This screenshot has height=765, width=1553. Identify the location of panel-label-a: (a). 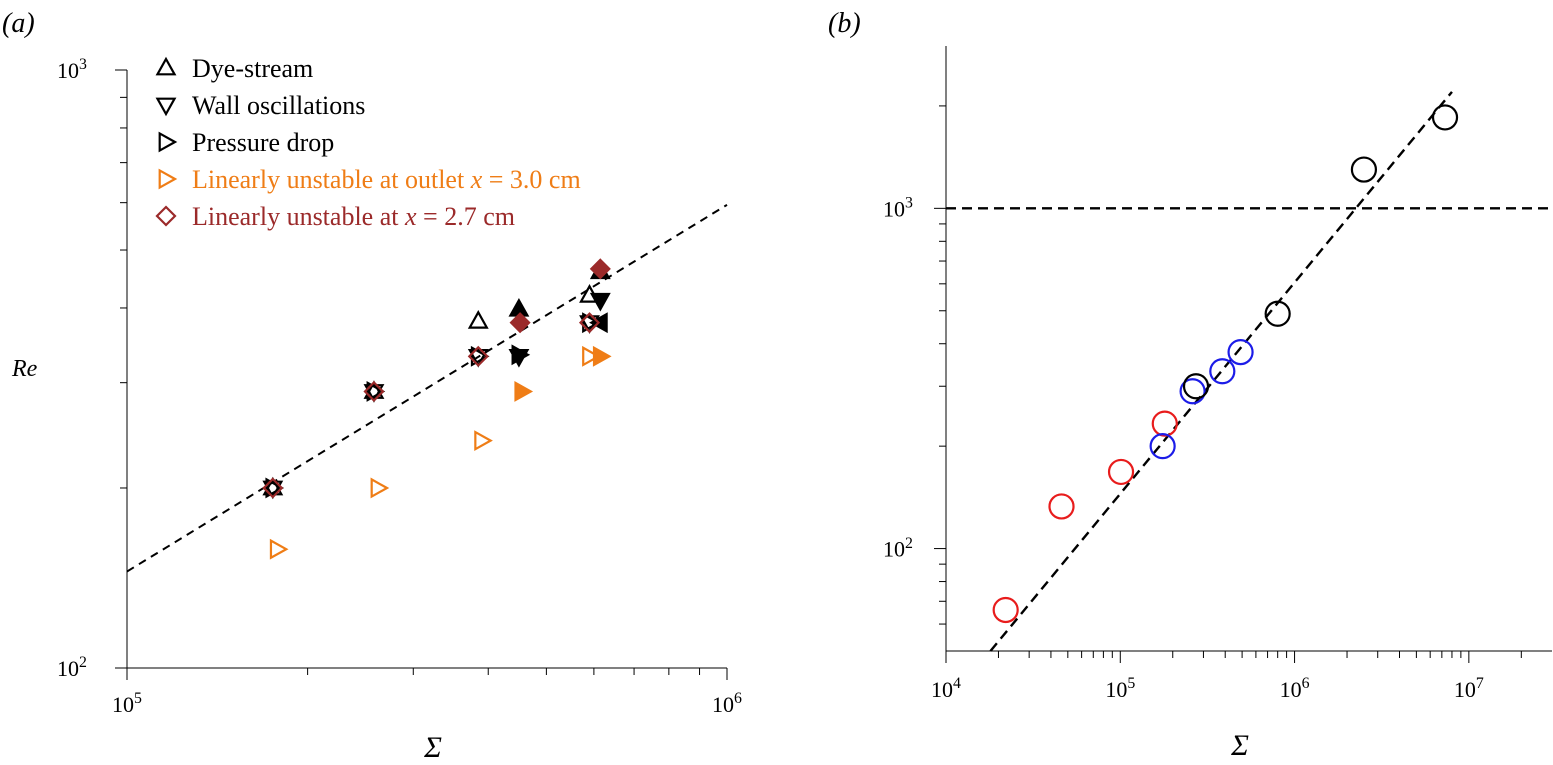
(18, 23).